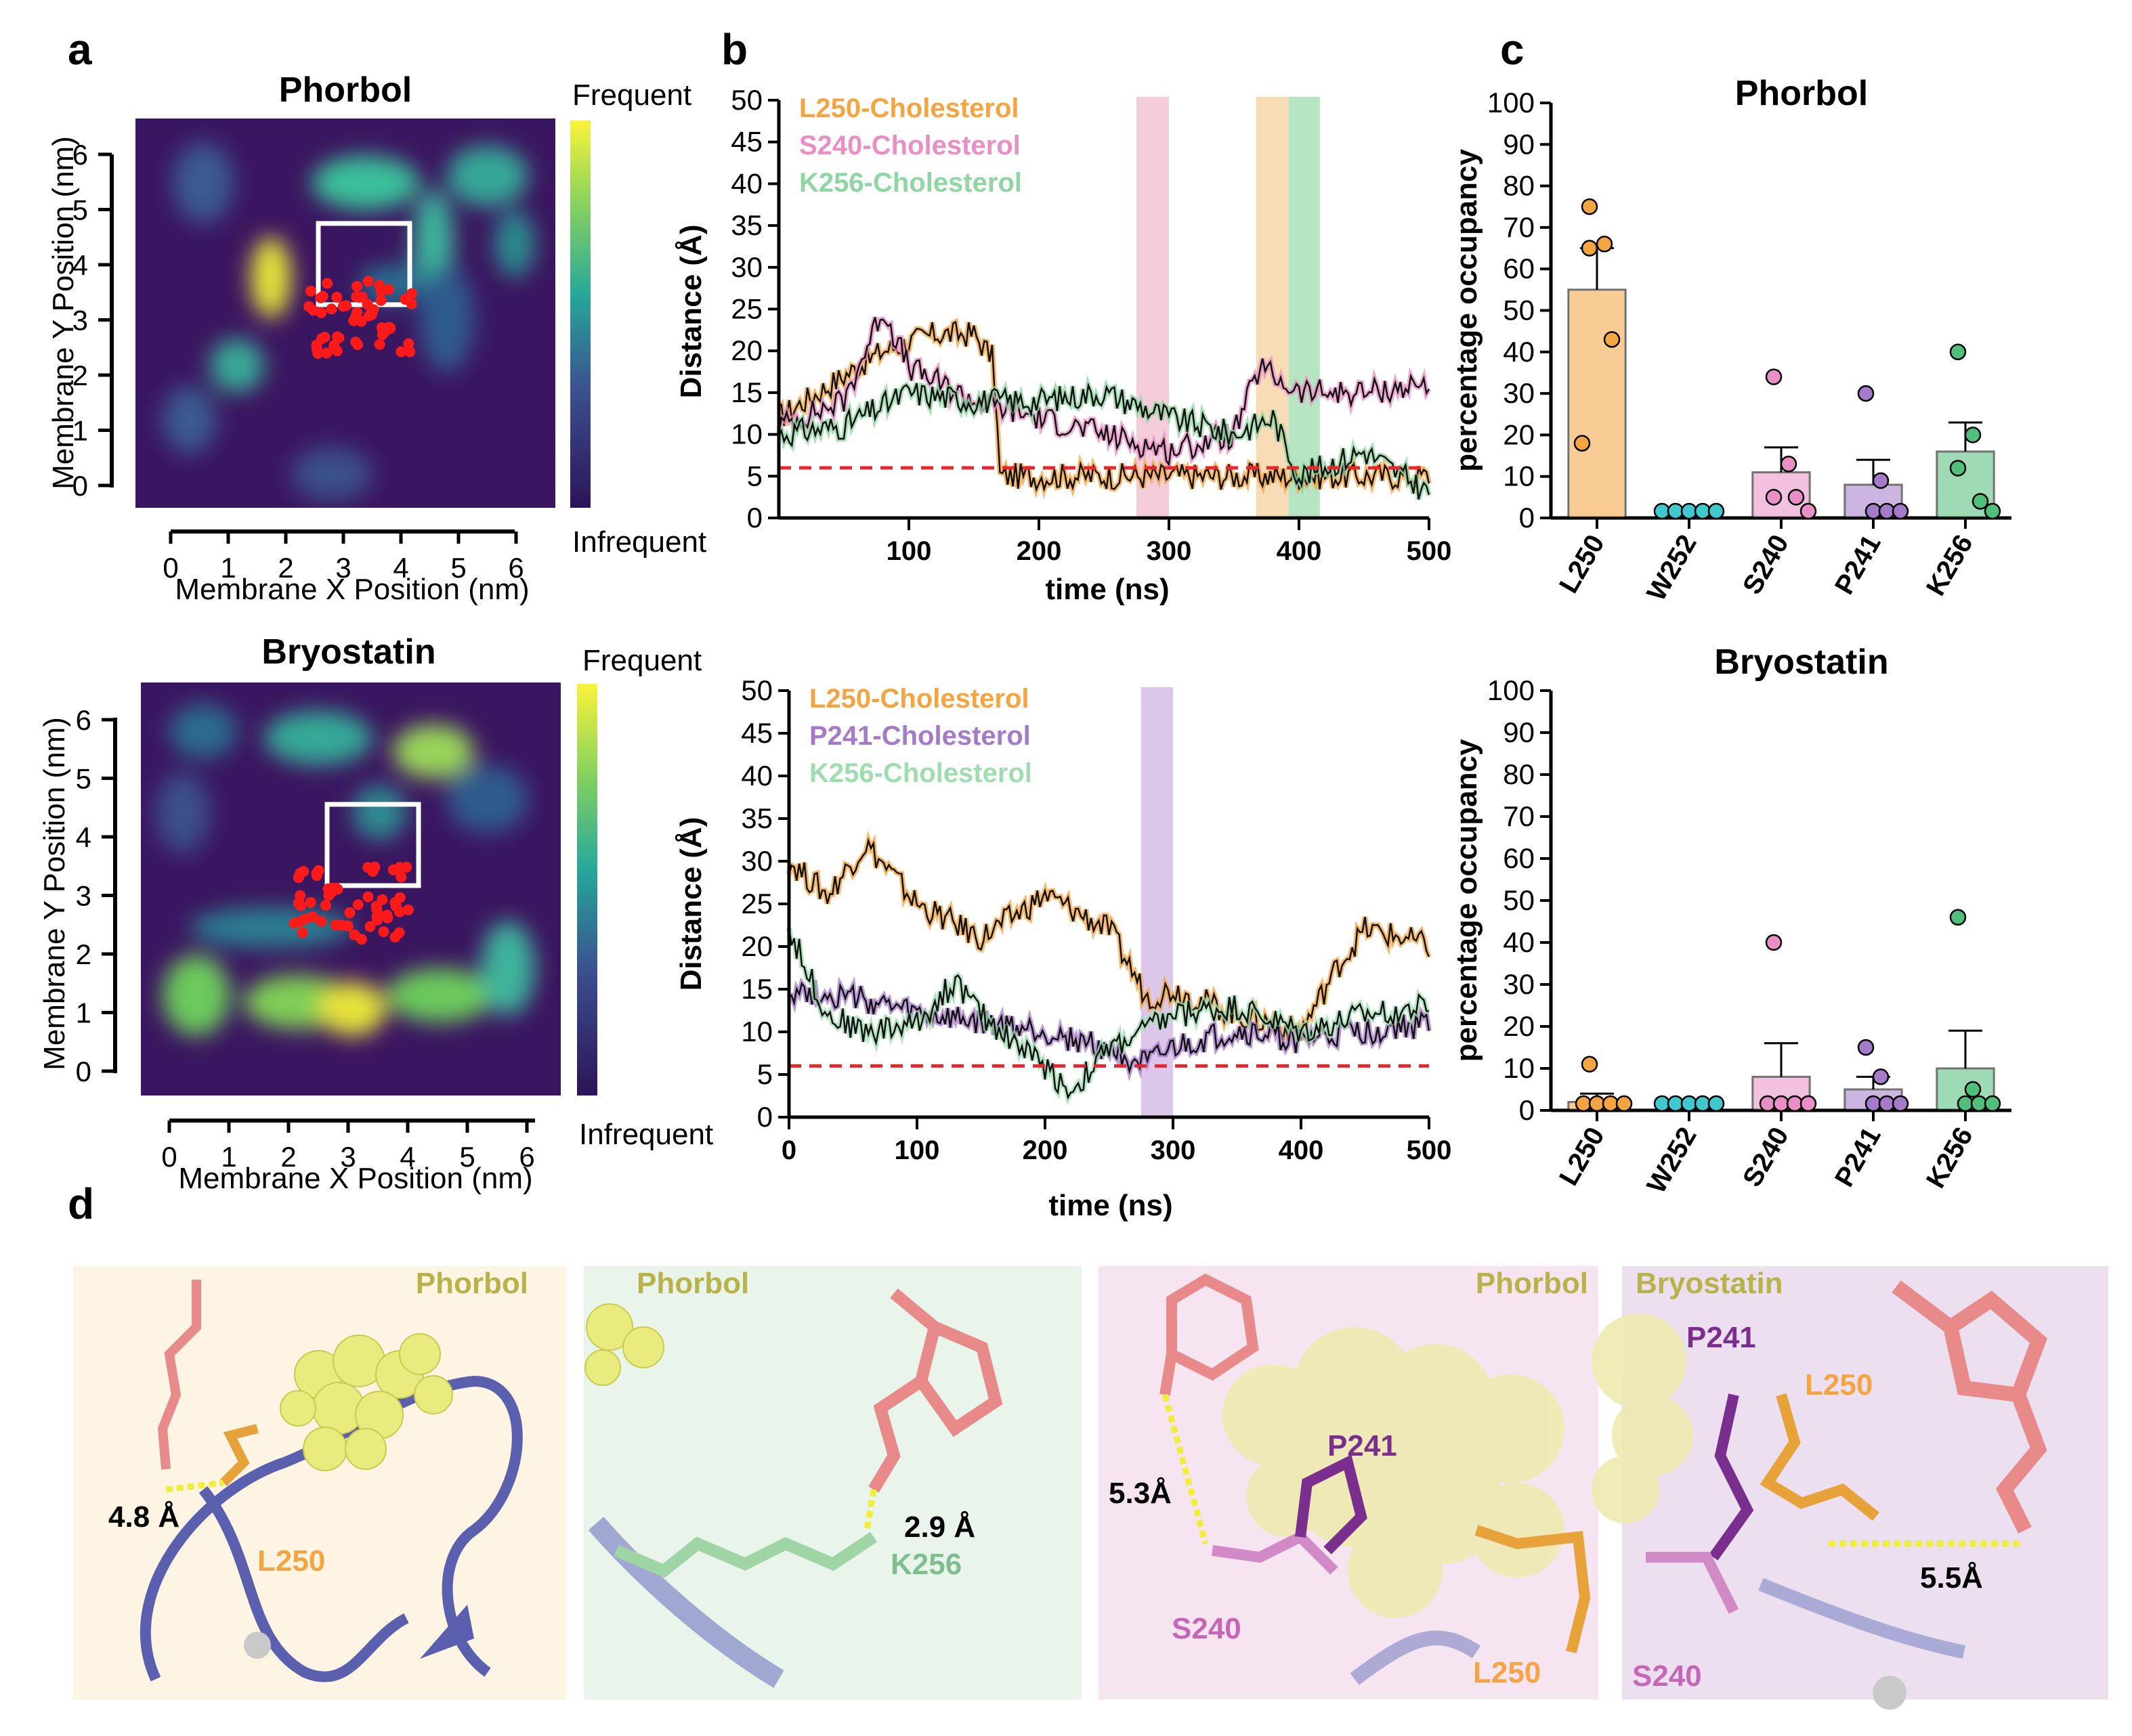  What do you see at coordinates (288, 1157) in the screenshot?
I see `heatmap-bottom-xtick: 2` at bounding box center [288, 1157].